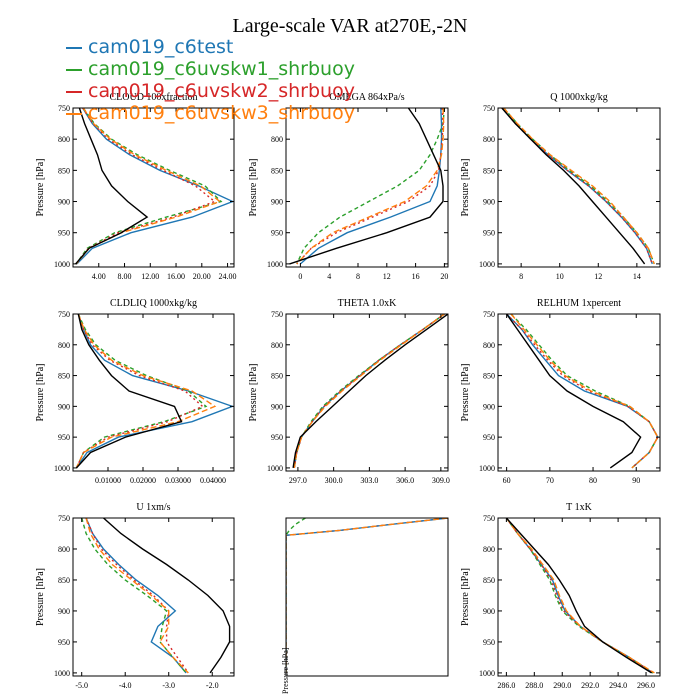 This screenshot has width=700, height=700. What do you see at coordinates (560, 276) in the screenshot?
I see `x-tick-label: 10` at bounding box center [560, 276].